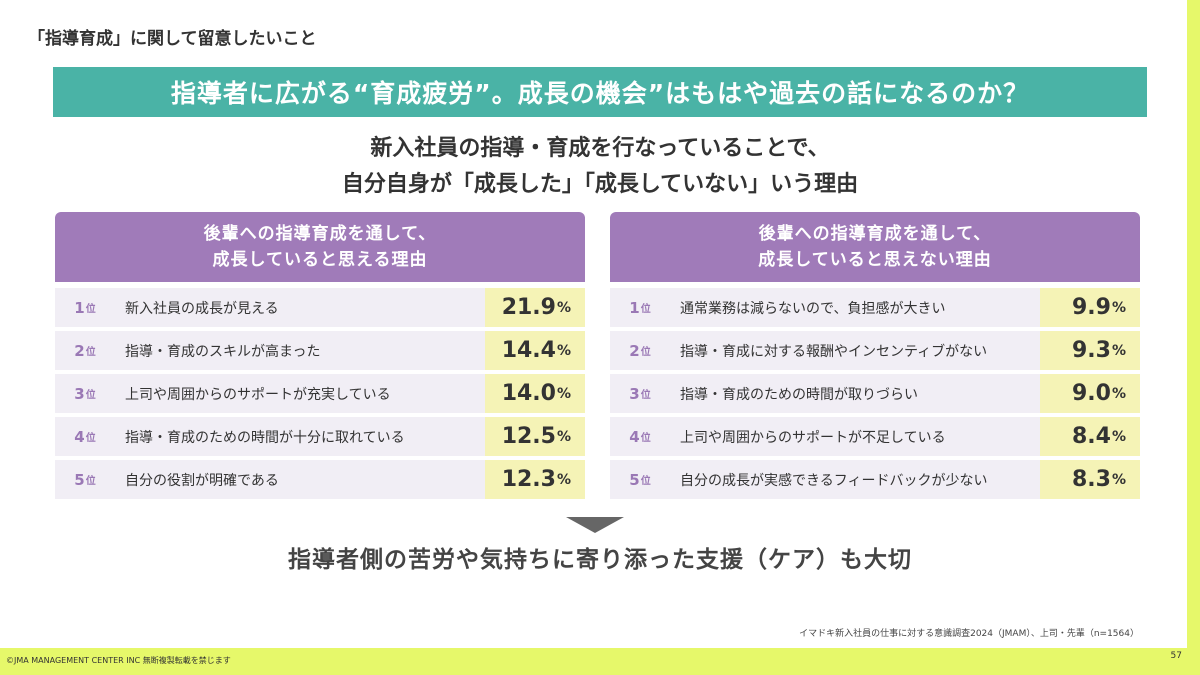  I want to click on ranking-row: 3 位指導・育成のための時間が取りづらい 9.0%, so click(875, 393).